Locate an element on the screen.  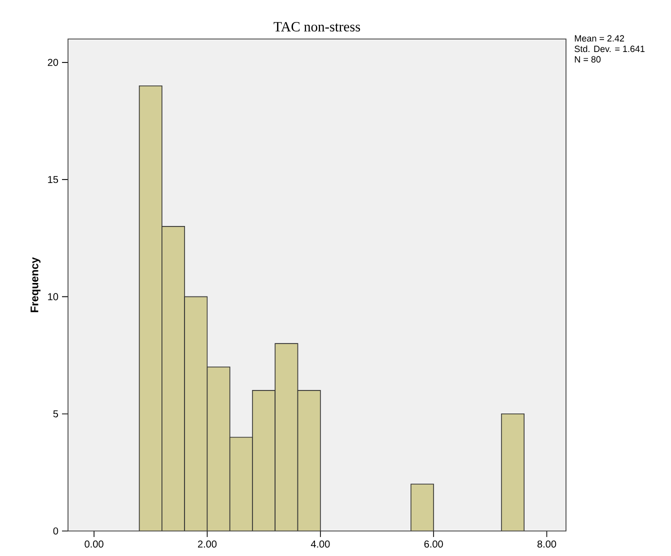
y-tick-label: 0 is located at coordinates (55, 531).